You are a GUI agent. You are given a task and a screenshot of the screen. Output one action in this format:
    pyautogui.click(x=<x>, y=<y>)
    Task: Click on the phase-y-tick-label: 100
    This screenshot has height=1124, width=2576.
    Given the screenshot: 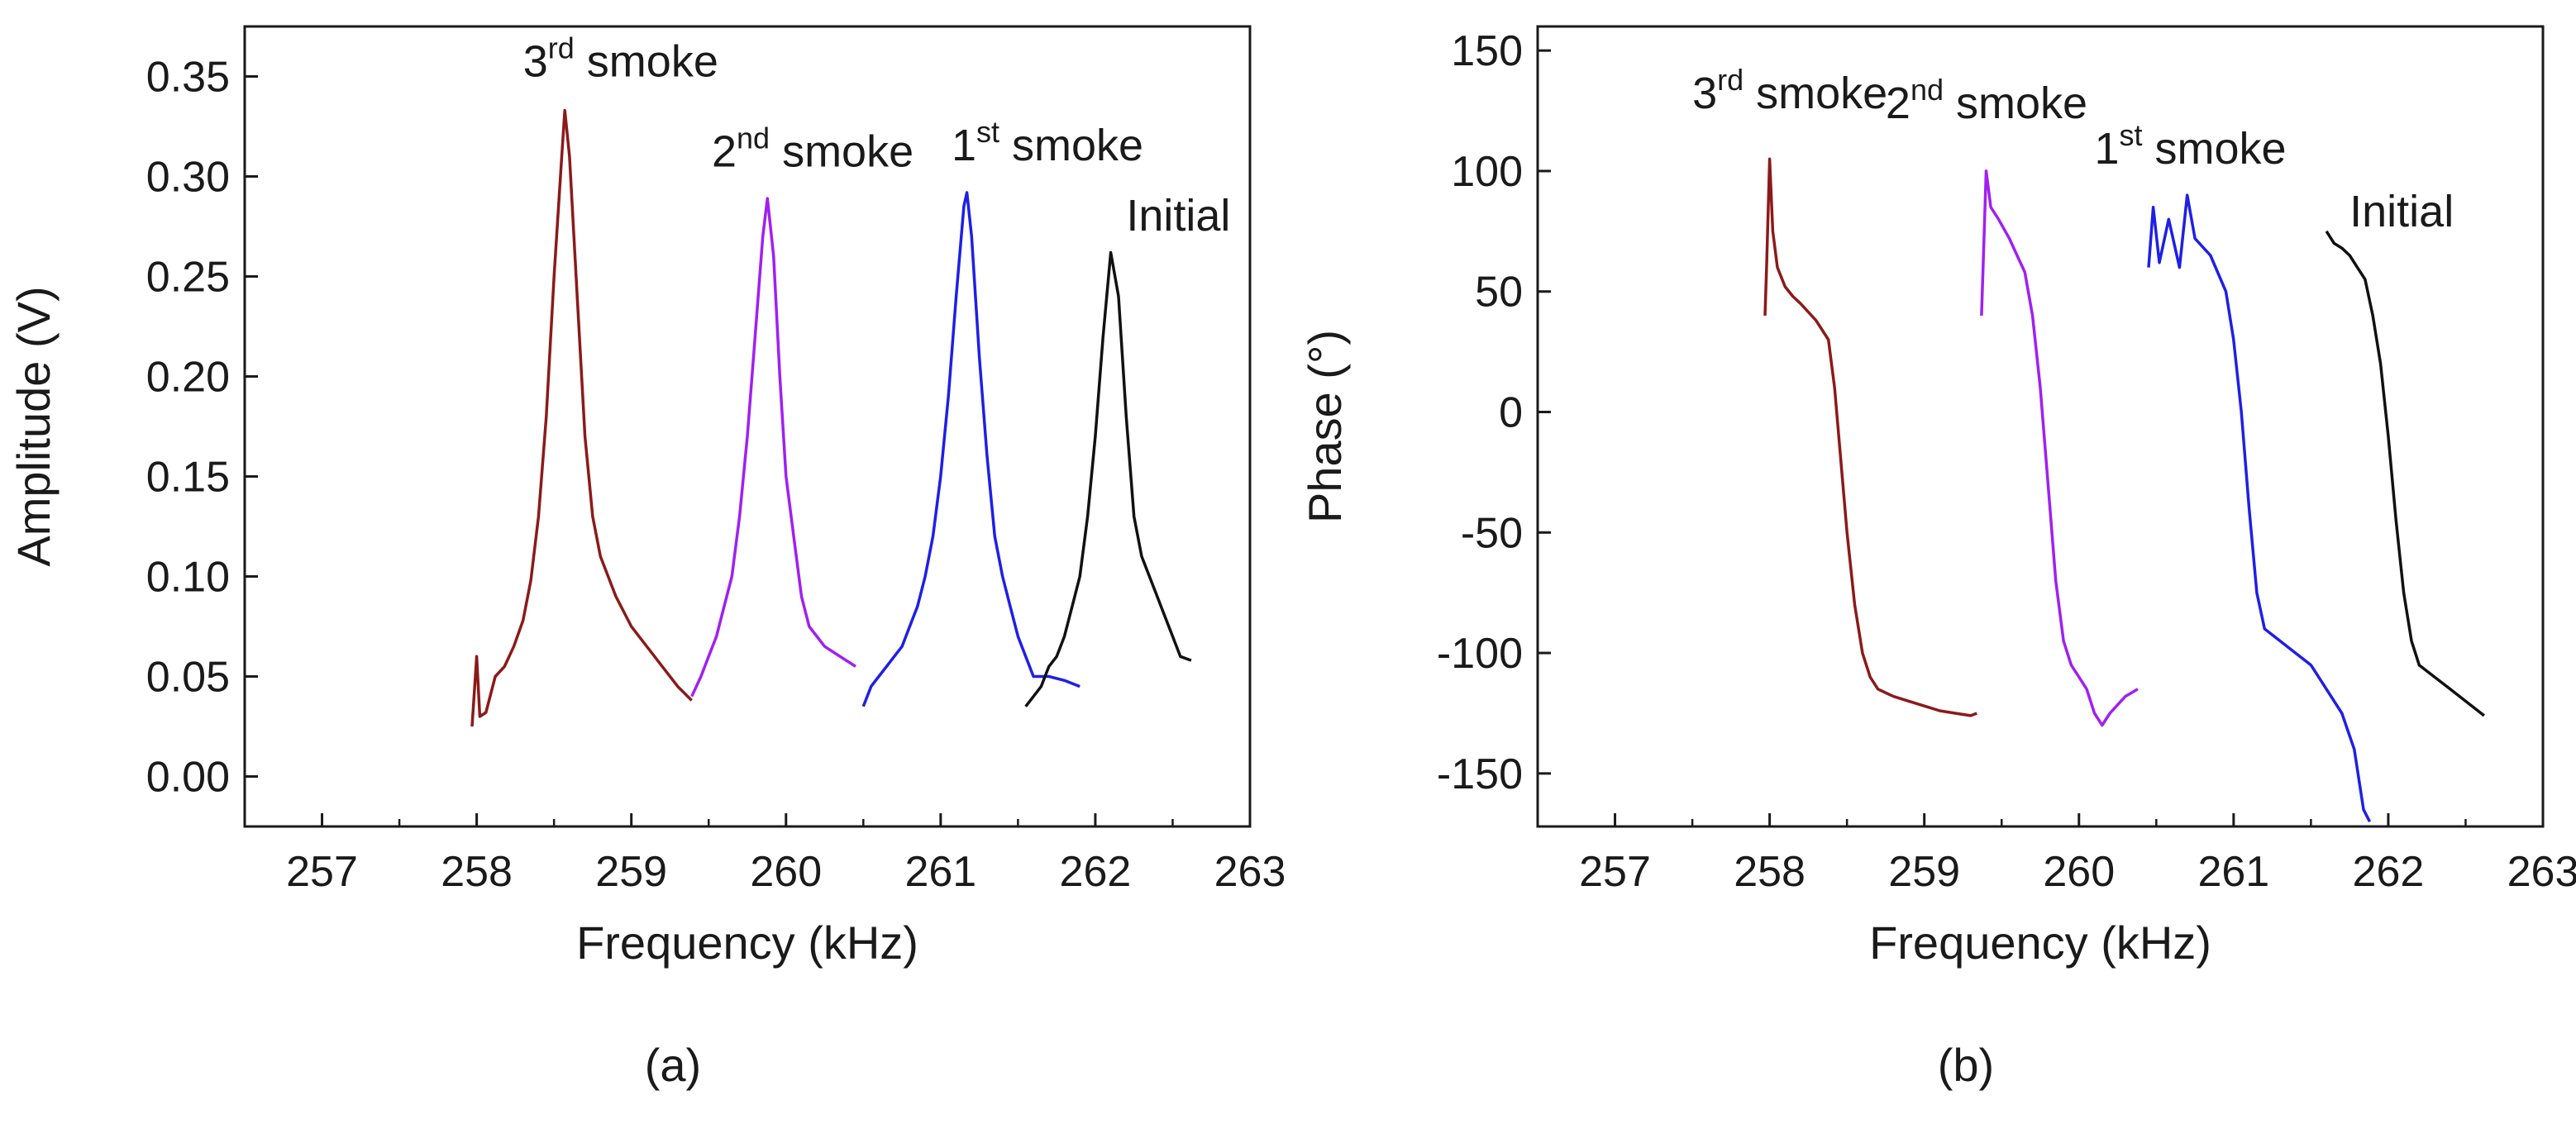 What is the action you would take?
    pyautogui.click(x=1487, y=172)
    